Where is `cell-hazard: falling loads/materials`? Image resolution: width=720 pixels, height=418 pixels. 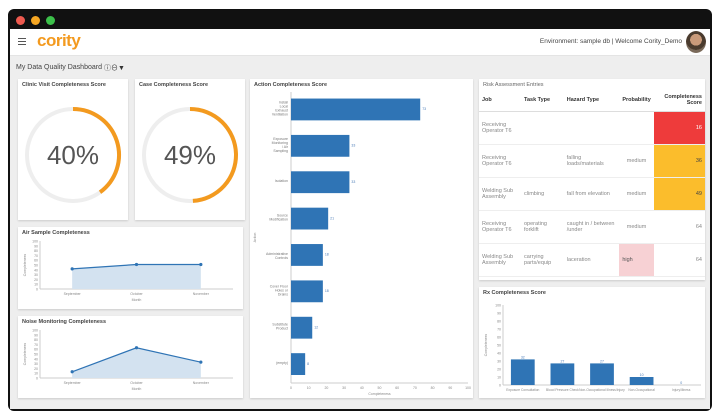 cell-hazard: falling loads/materials is located at coordinates (591, 161).